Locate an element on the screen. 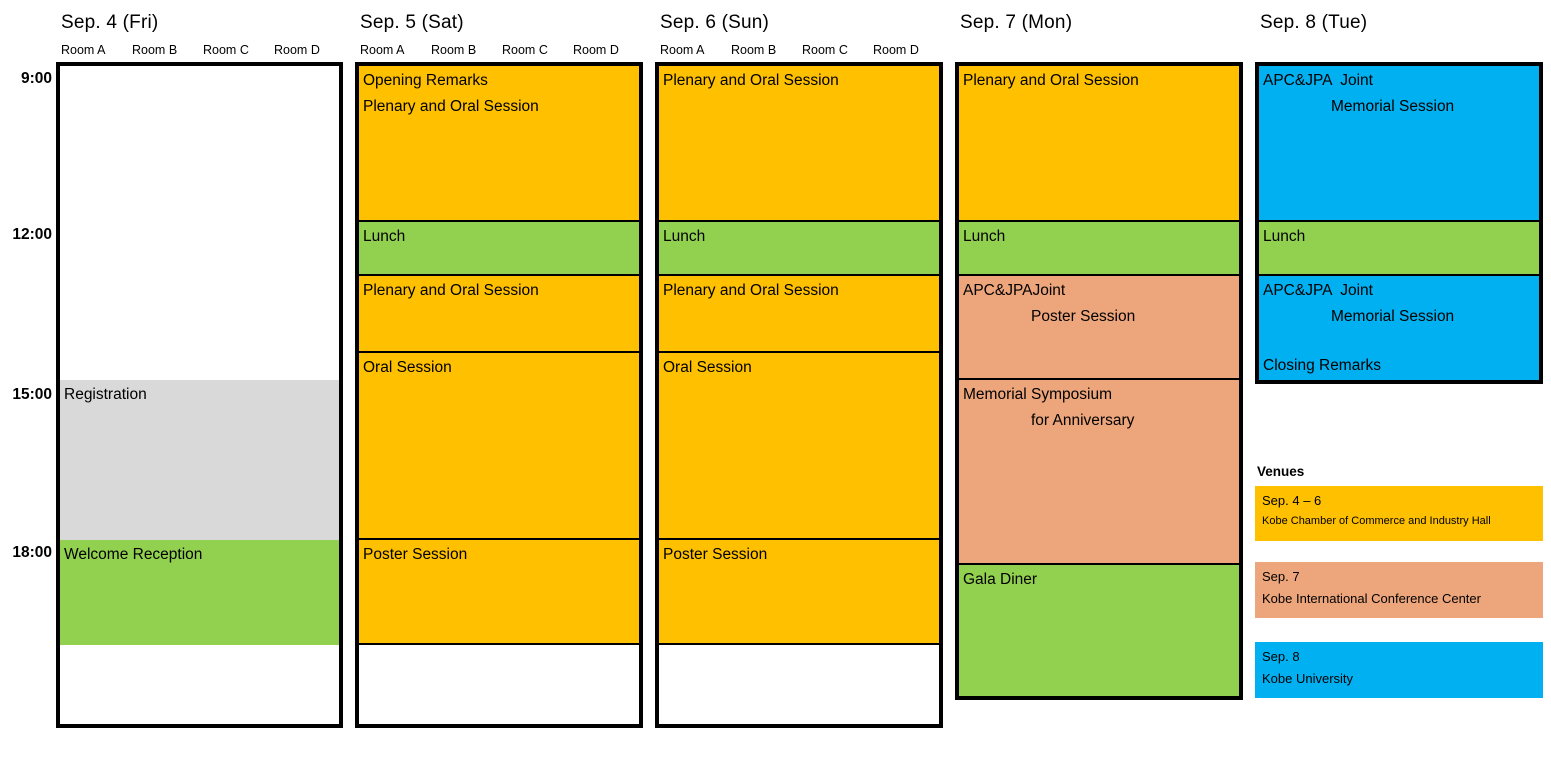 This screenshot has width=1551, height=773. event-label: Registration is located at coordinates (105, 394).